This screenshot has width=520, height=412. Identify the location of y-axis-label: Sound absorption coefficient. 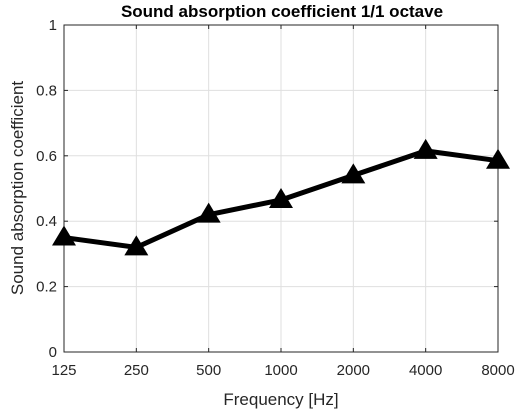
(17, 188).